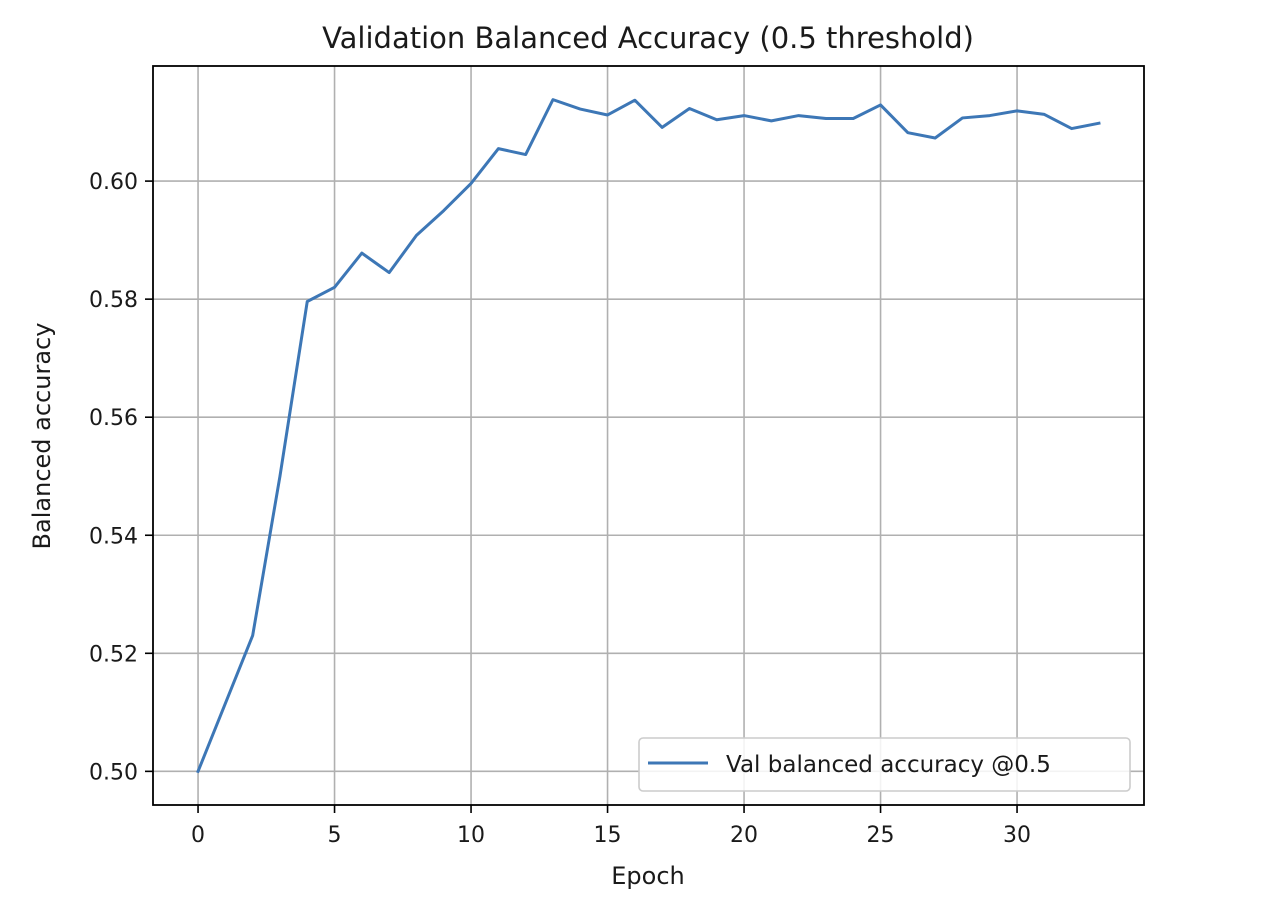  I want to click on legend-box, so click(884, 764).